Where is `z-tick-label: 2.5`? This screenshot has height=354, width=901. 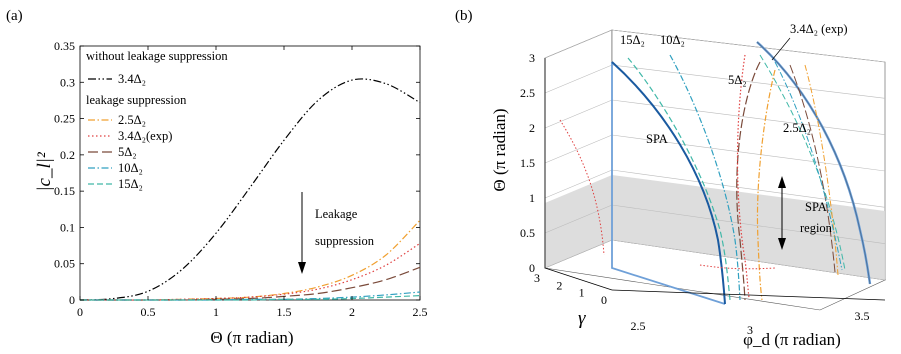 z-tick-label: 2.5 is located at coordinates (527, 93).